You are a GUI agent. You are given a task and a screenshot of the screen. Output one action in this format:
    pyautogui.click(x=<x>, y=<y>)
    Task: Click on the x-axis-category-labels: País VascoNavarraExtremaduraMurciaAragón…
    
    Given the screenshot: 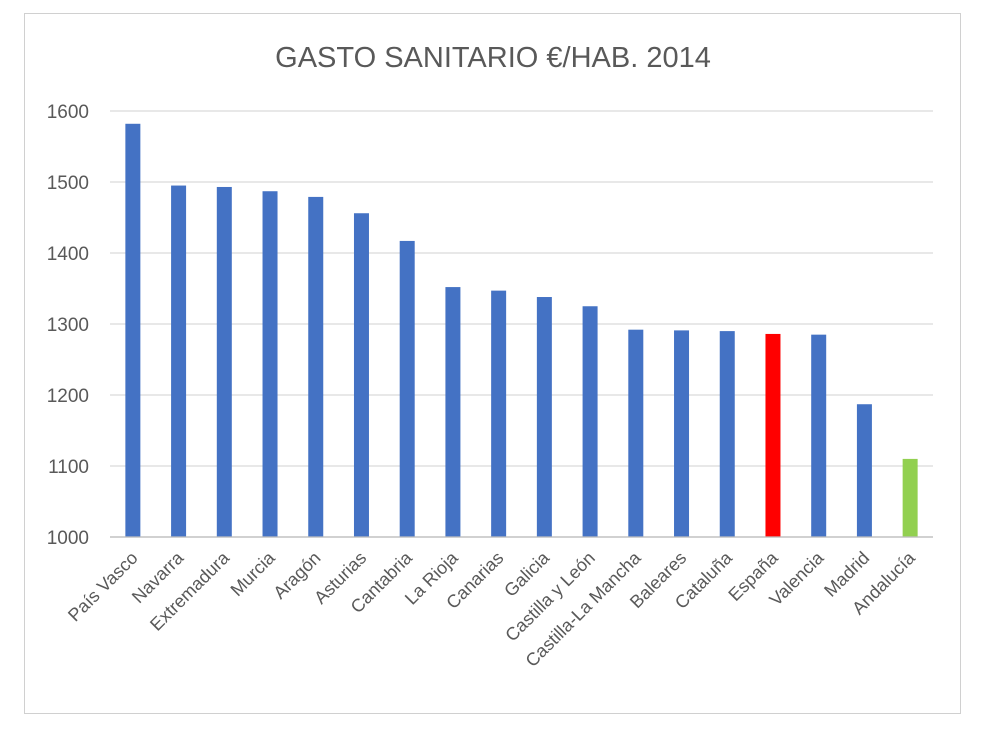 What is the action you would take?
    pyautogui.click(x=492, y=609)
    